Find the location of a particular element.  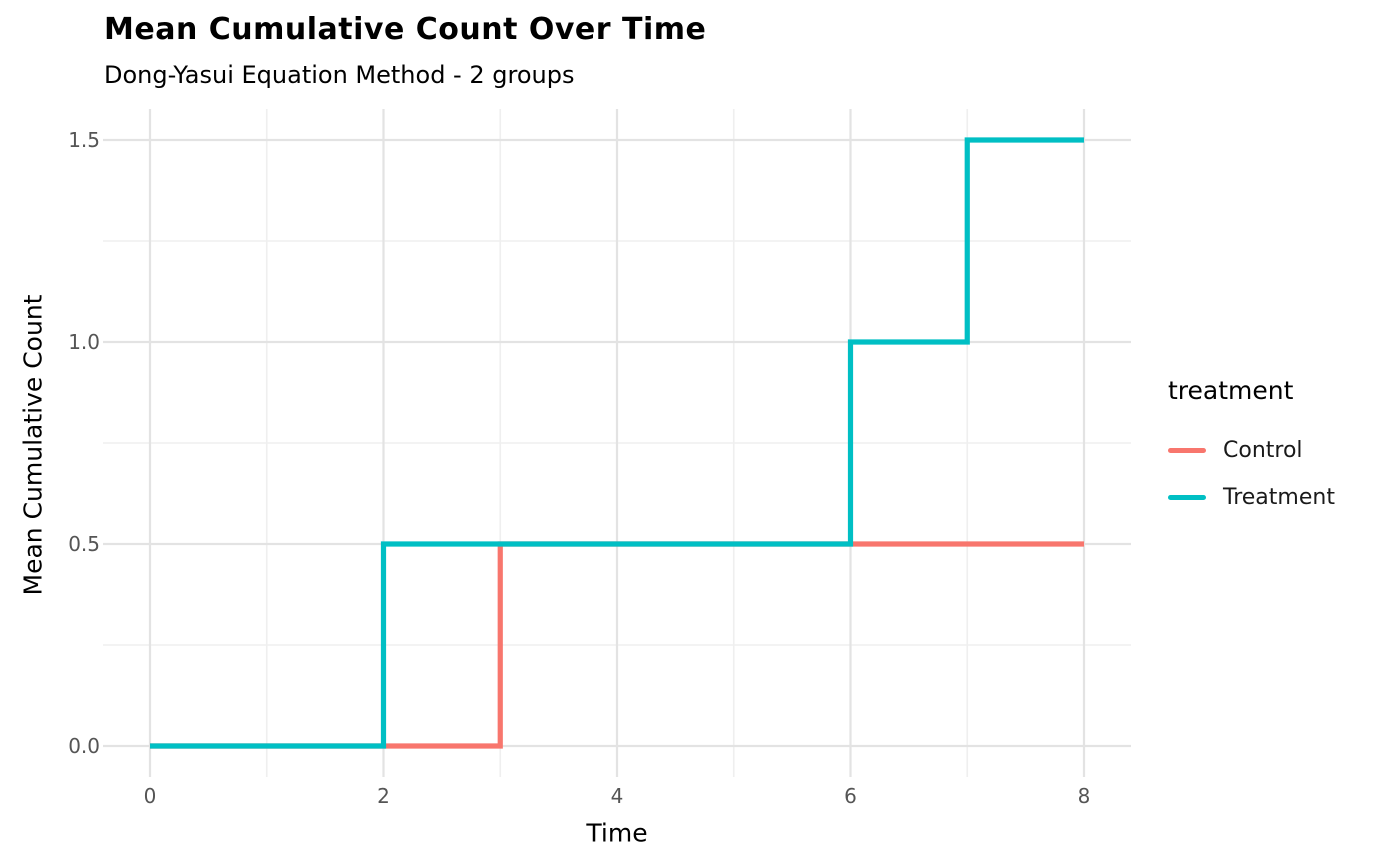

x-tick-label: 2 is located at coordinates (383, 796).